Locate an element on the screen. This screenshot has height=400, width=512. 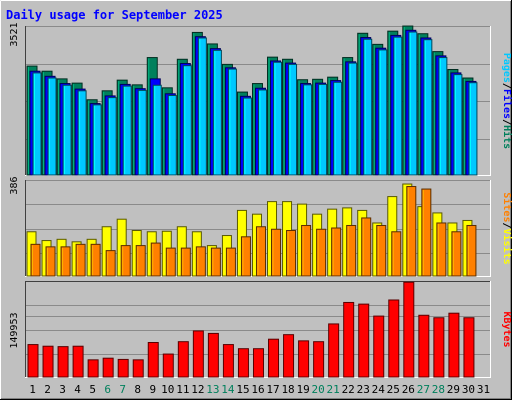
series-legend: Sites/Visits is located at coordinates (506, 228).